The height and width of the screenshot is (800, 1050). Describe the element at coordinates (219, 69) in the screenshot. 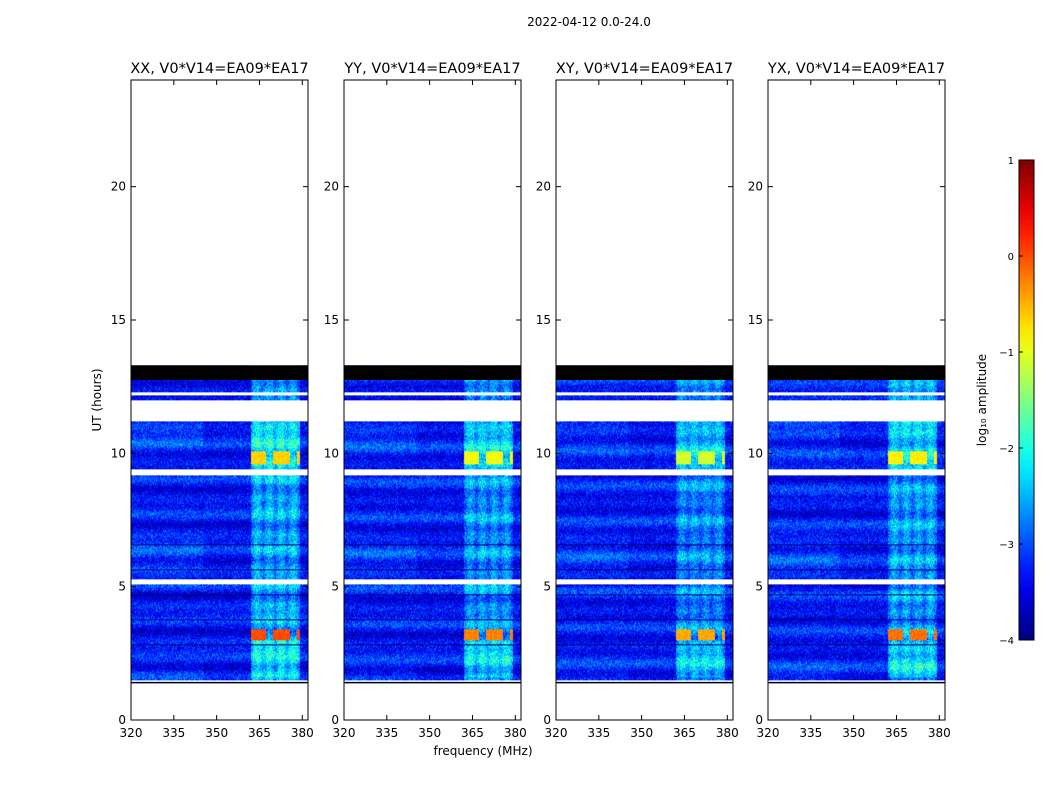

I see `panel-title: XX, V0*V14=EA09*EA17` at that location.